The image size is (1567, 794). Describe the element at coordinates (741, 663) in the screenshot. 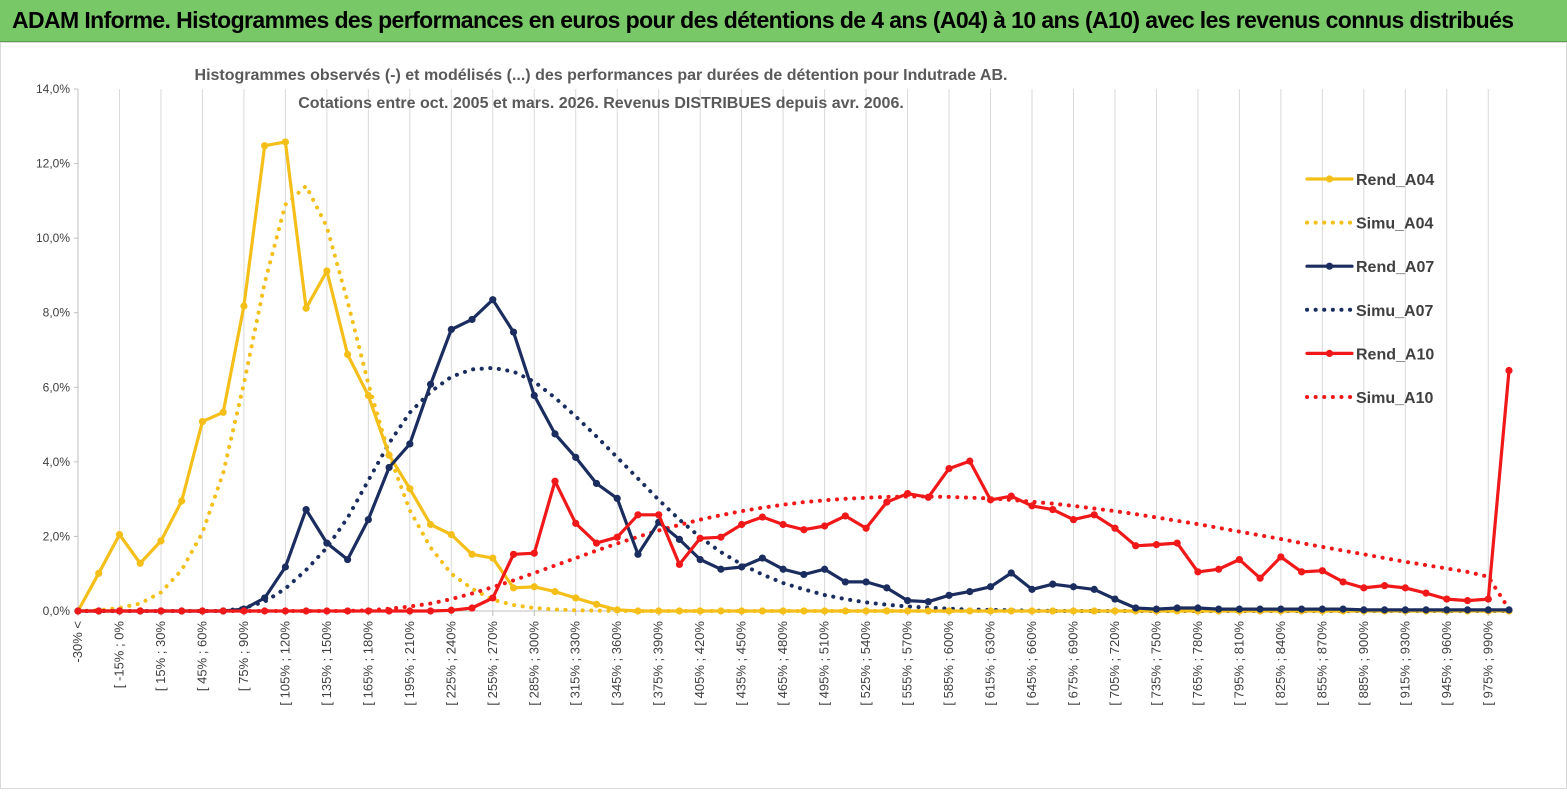

I see `x-tick-label: [ 435% ; 450%` at that location.